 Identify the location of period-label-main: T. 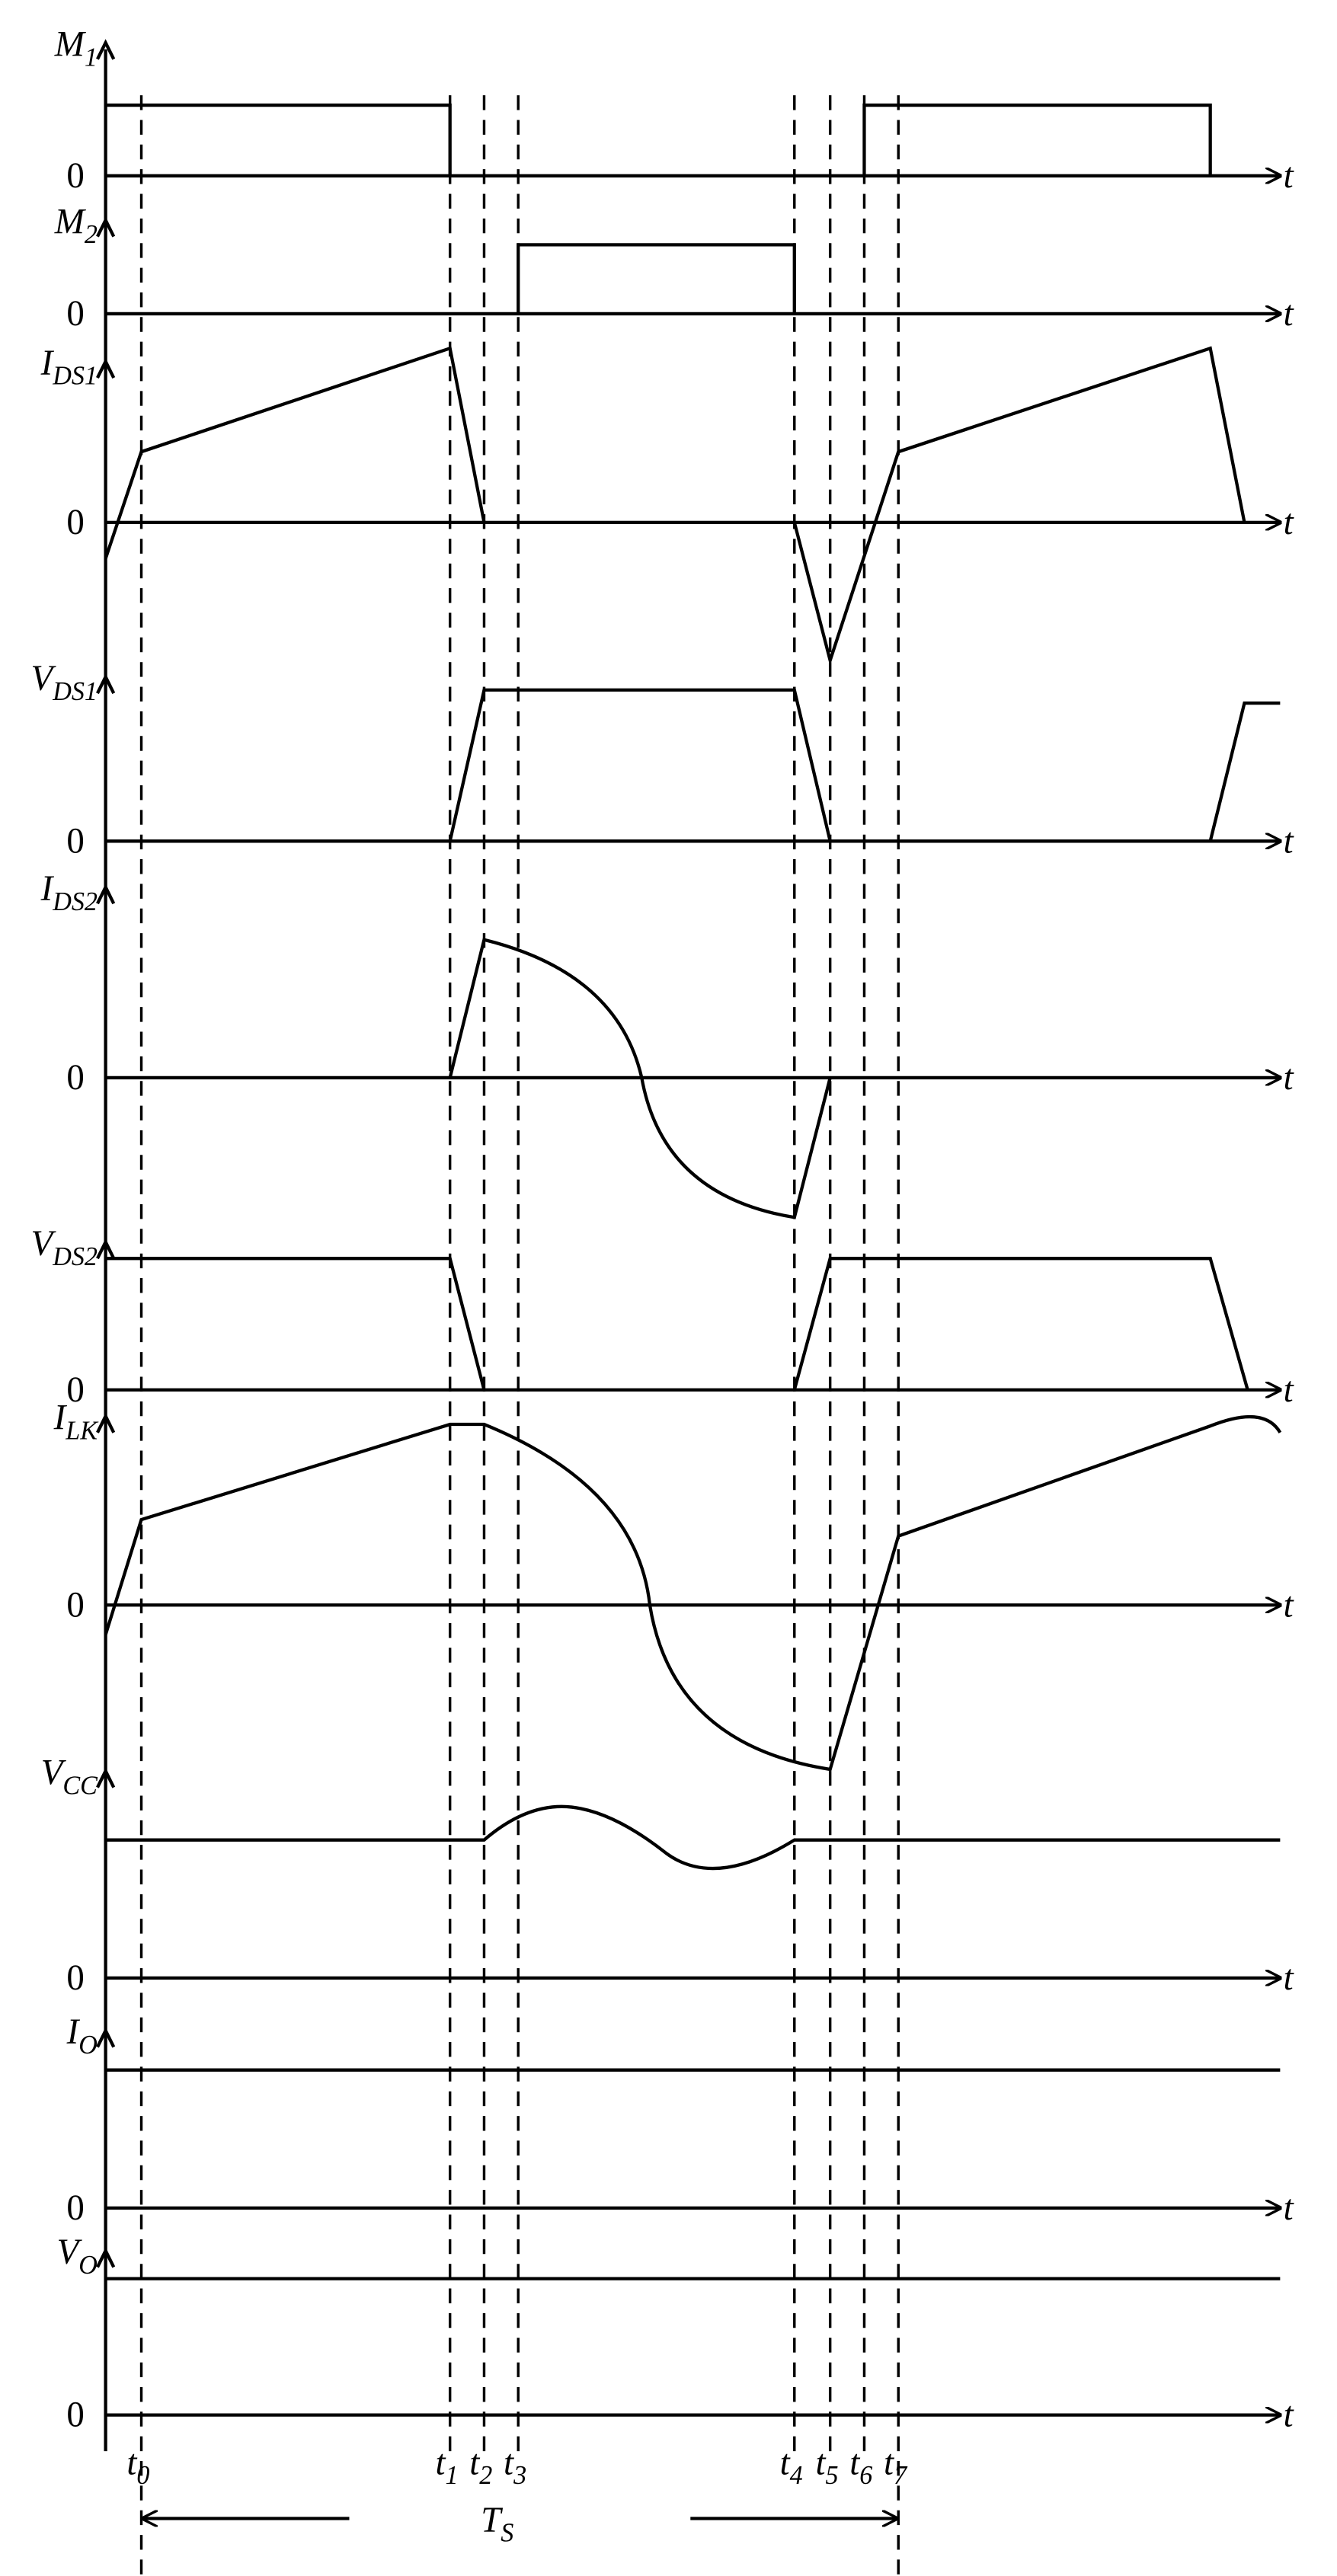
(492, 2520).